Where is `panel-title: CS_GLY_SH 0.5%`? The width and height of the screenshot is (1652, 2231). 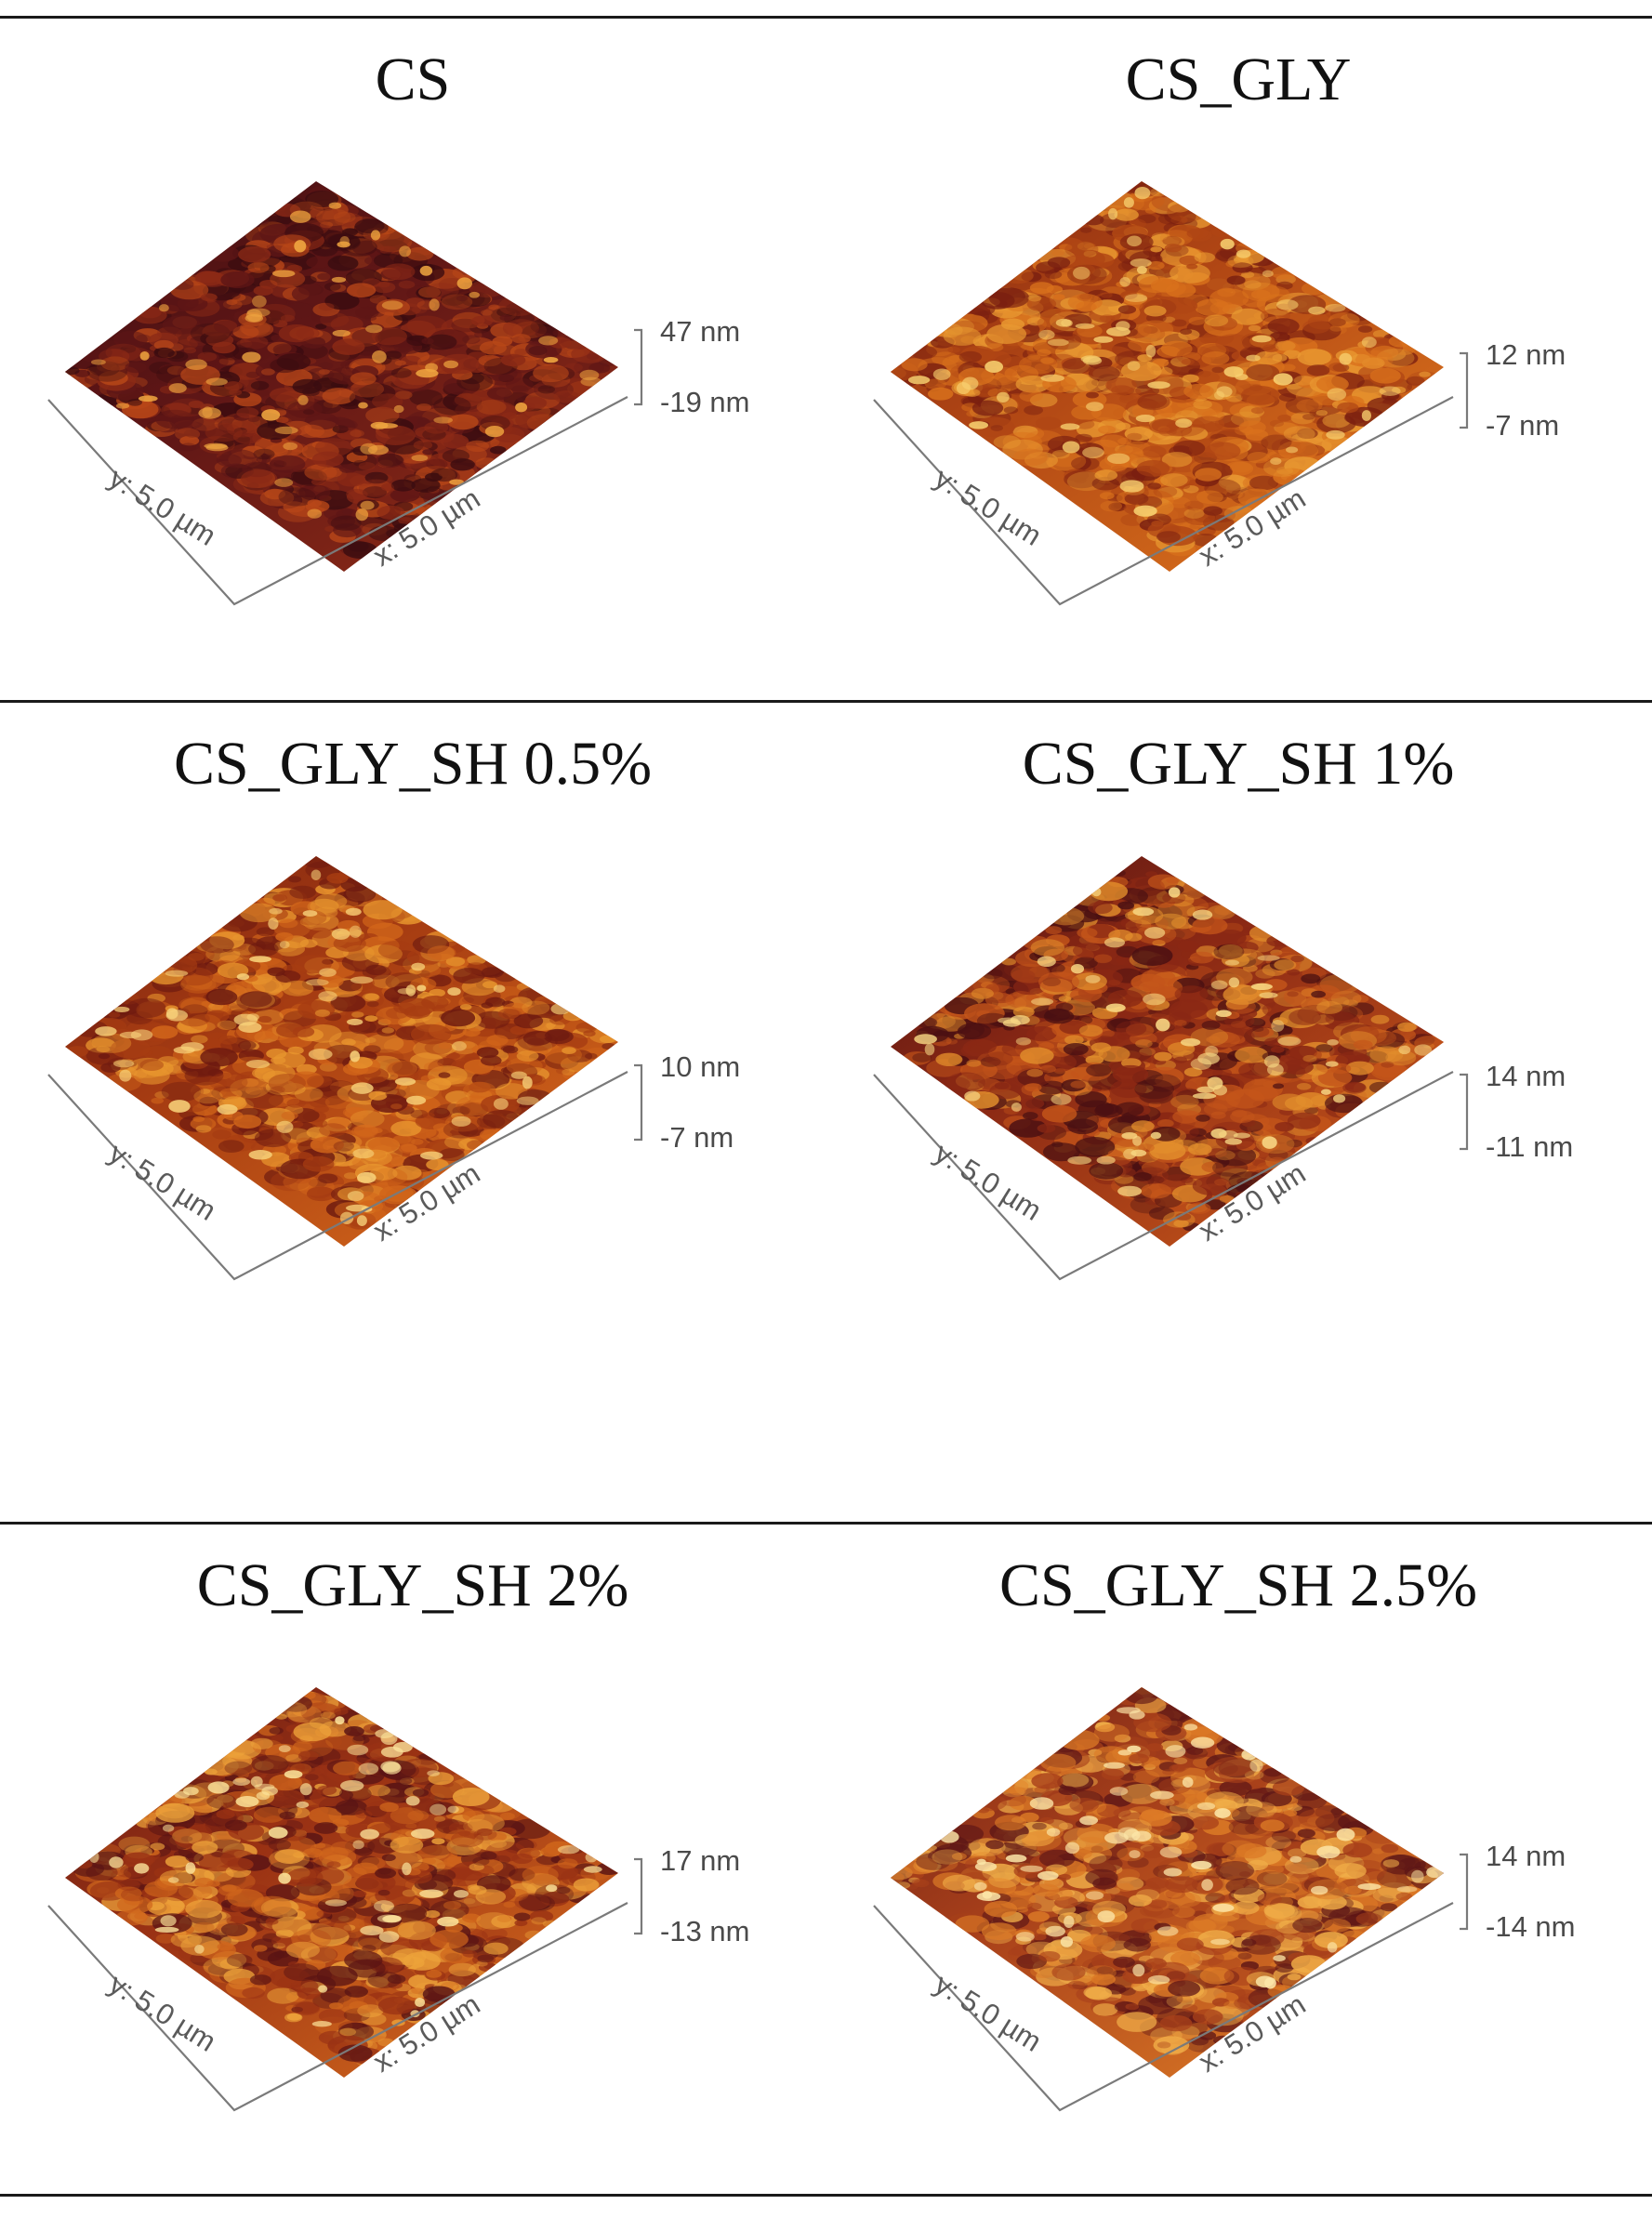
panel-title: CS_GLY_SH 0.5% is located at coordinates (413, 764).